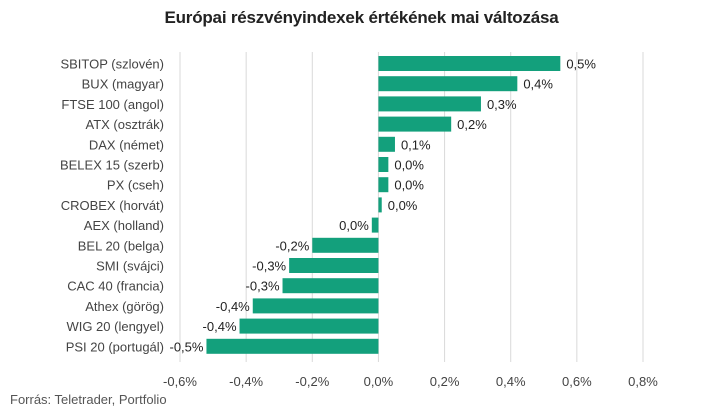 Image resolution: width=723 pixels, height=416 pixels. I want to click on category-label: BELEX 15 (szerb), so click(112, 165).